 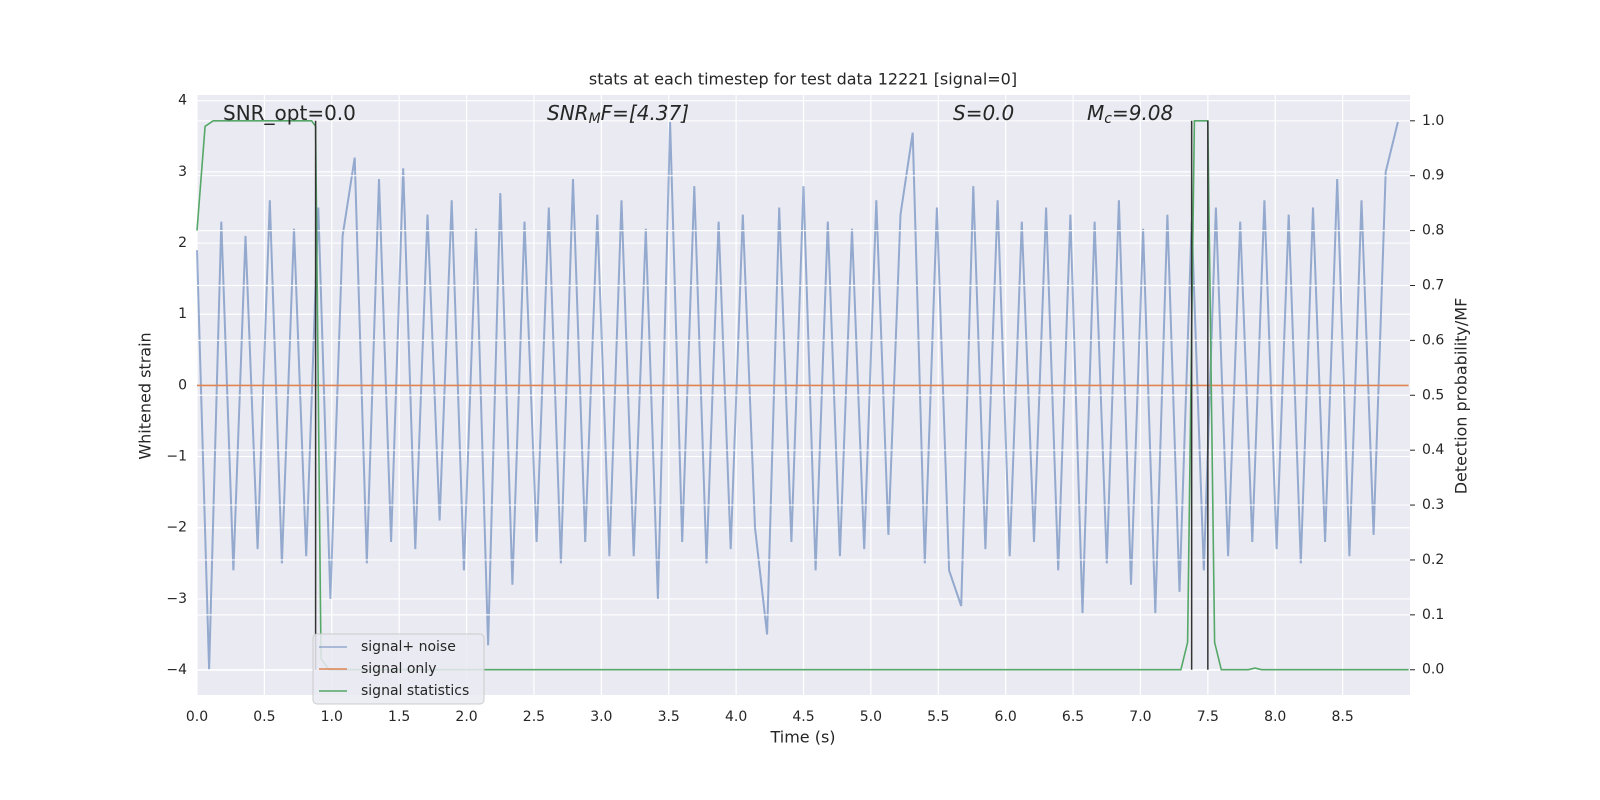 What do you see at coordinates (601, 717) in the screenshot?
I see `x-tick-label: 3.0` at bounding box center [601, 717].